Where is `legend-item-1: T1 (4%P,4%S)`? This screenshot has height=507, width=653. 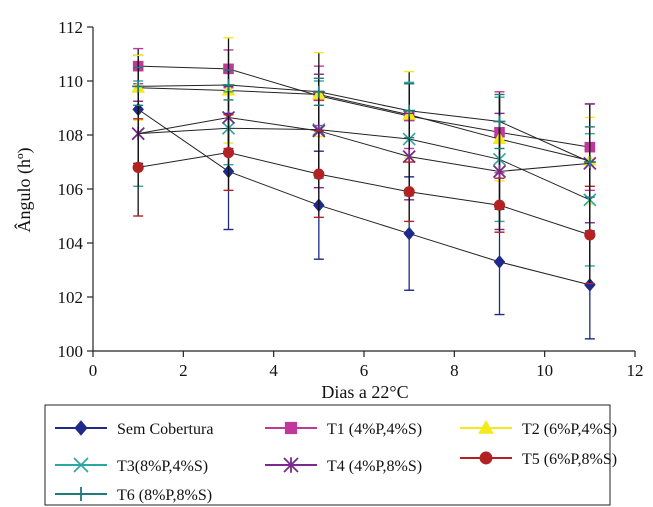
legend-item-1: T1 (4%P,4%S) is located at coordinates (343, 429).